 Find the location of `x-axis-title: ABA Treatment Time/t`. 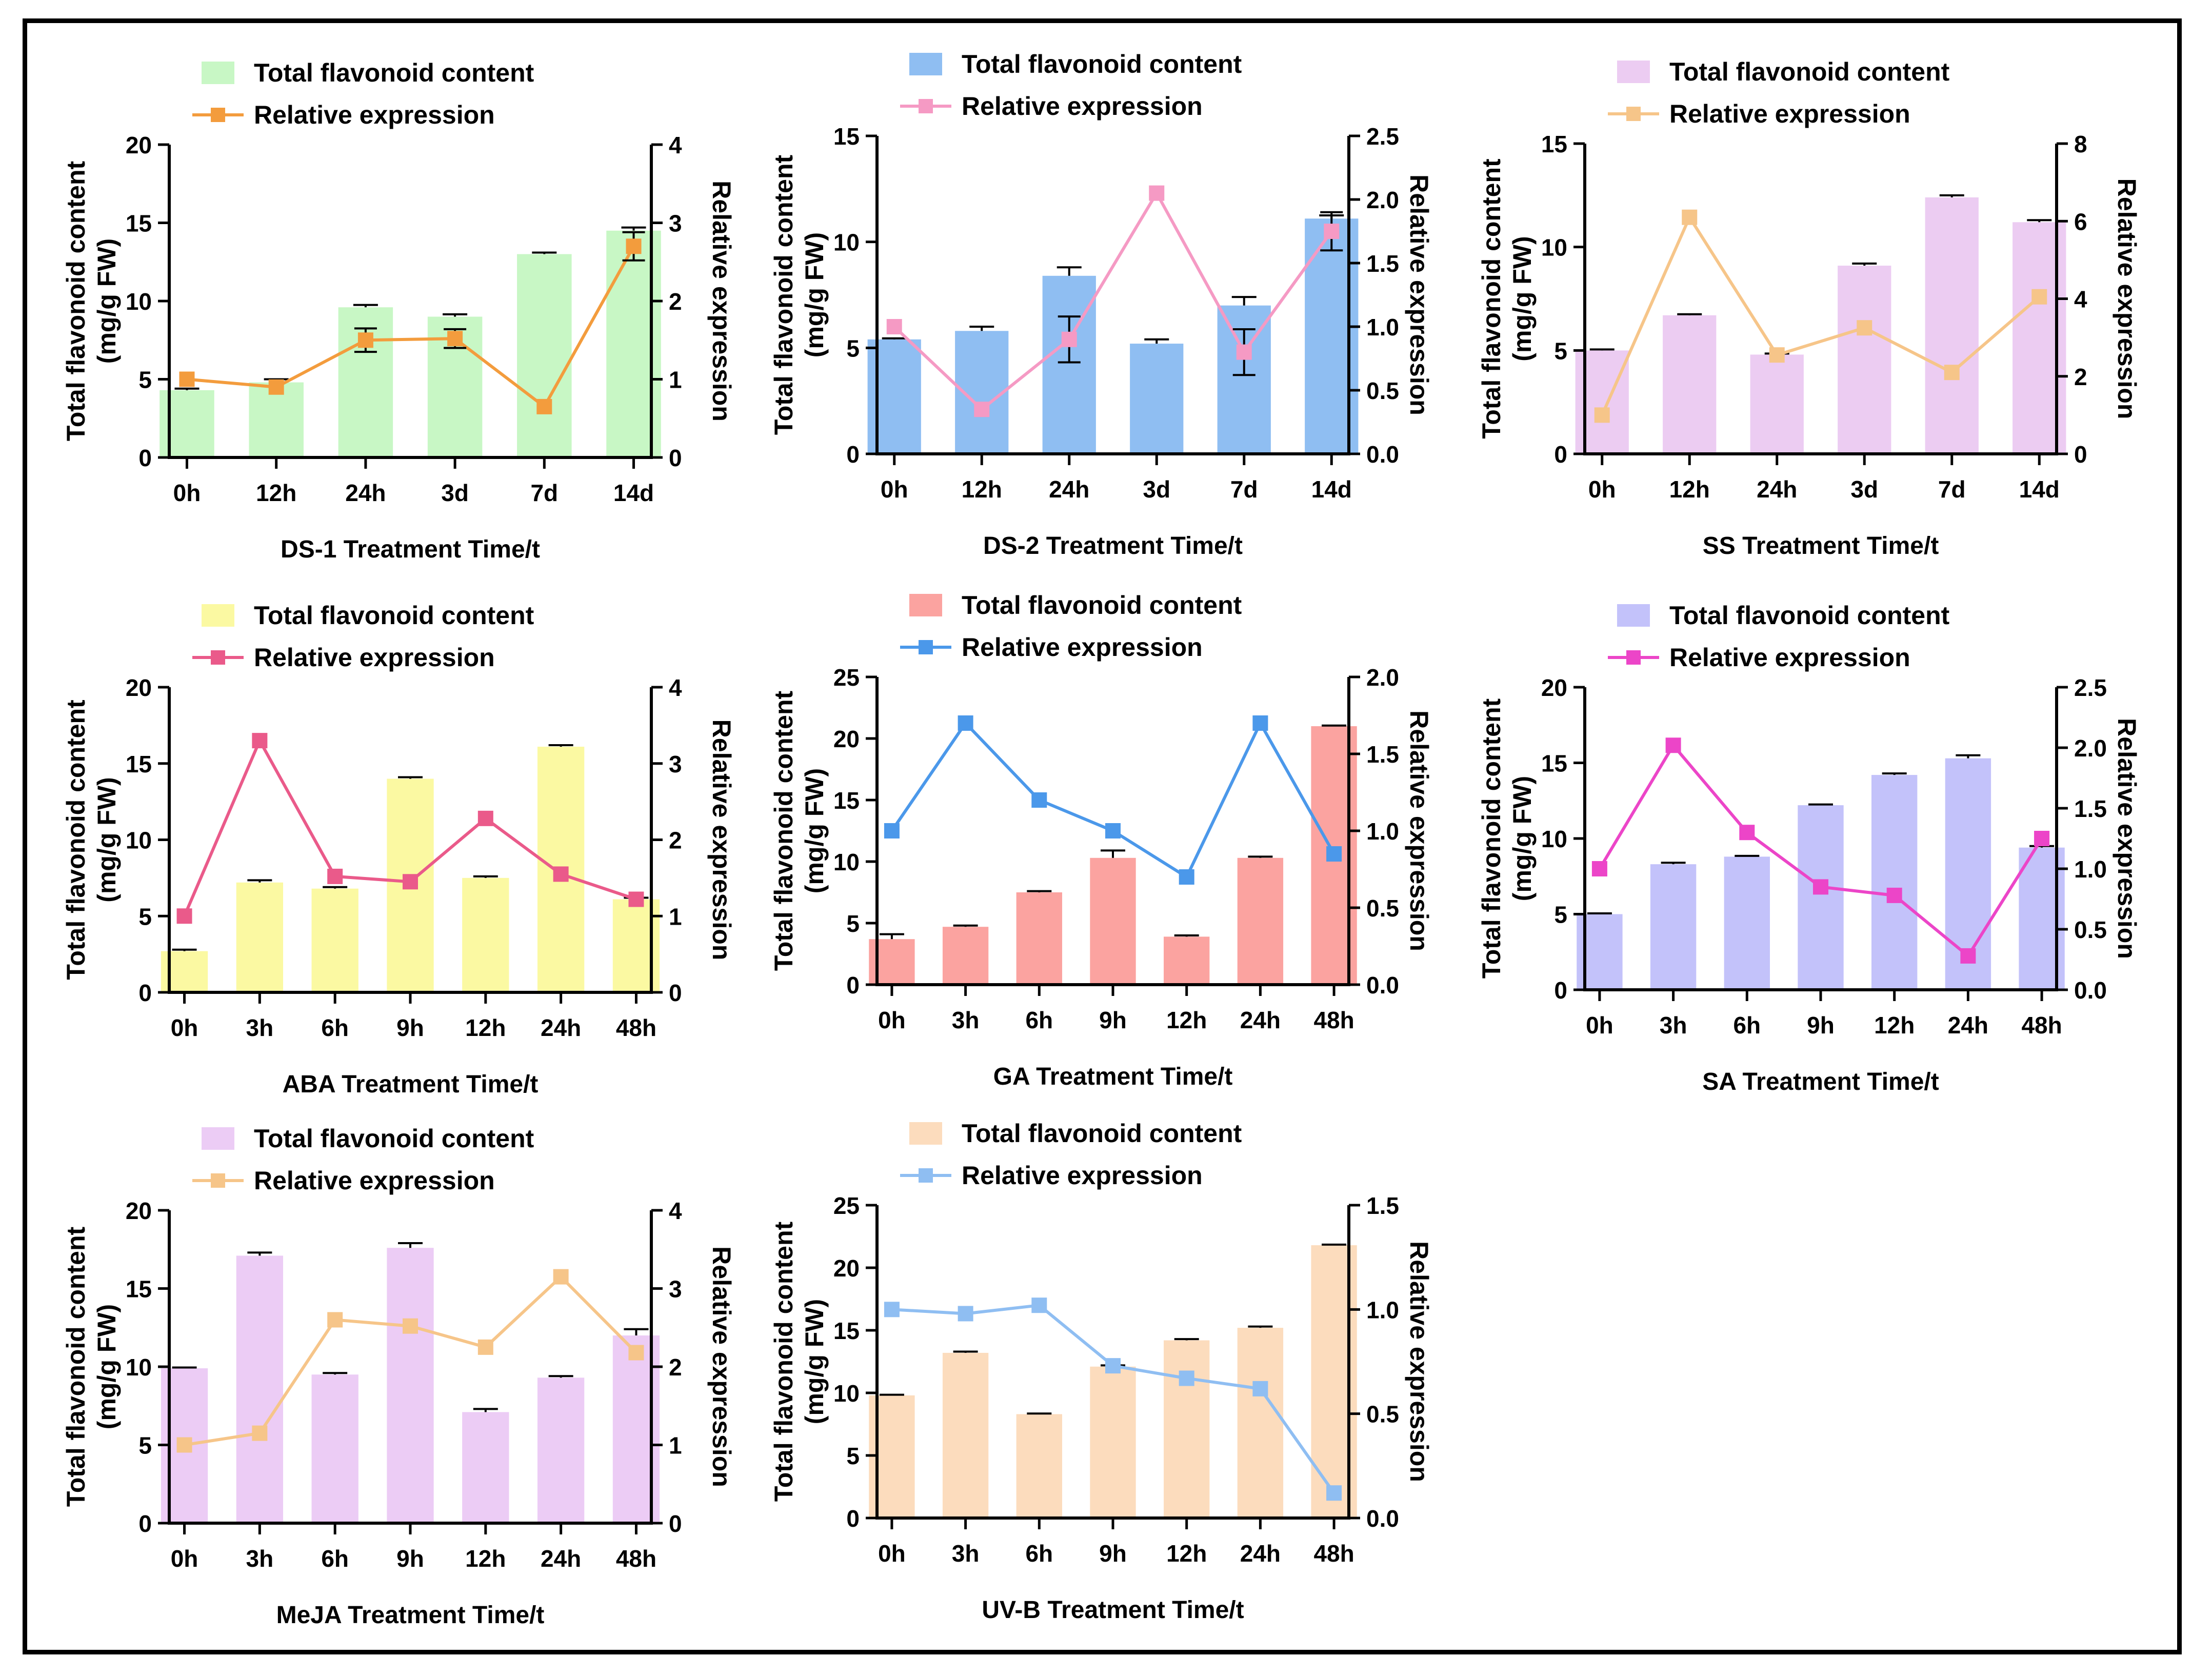

x-axis-title: ABA Treatment Time/t is located at coordinates (411, 1084).